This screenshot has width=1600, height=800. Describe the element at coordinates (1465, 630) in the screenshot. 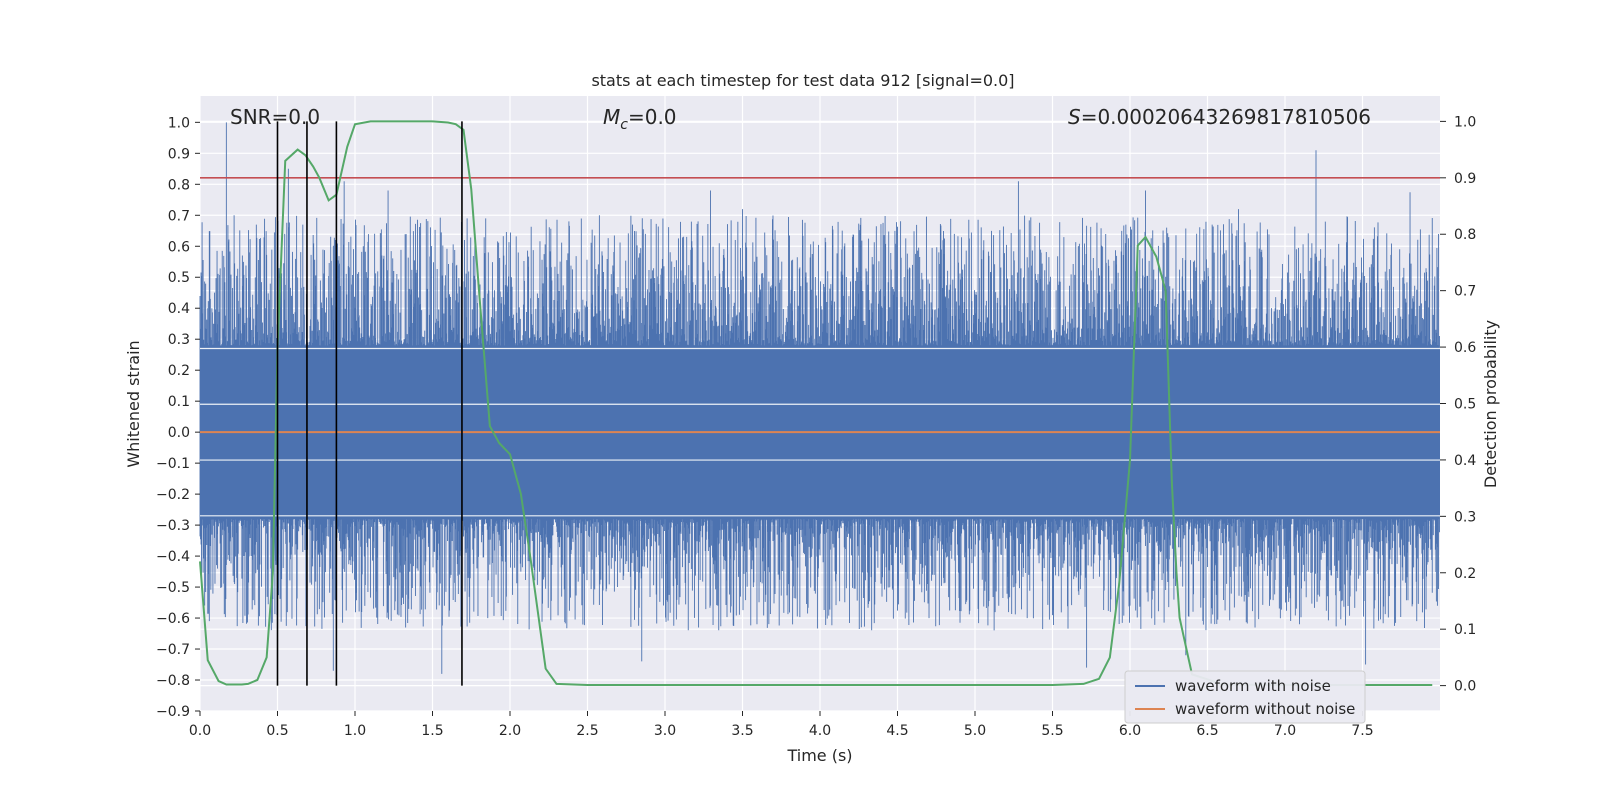

I see `y2-tick-label: 0.1` at that location.